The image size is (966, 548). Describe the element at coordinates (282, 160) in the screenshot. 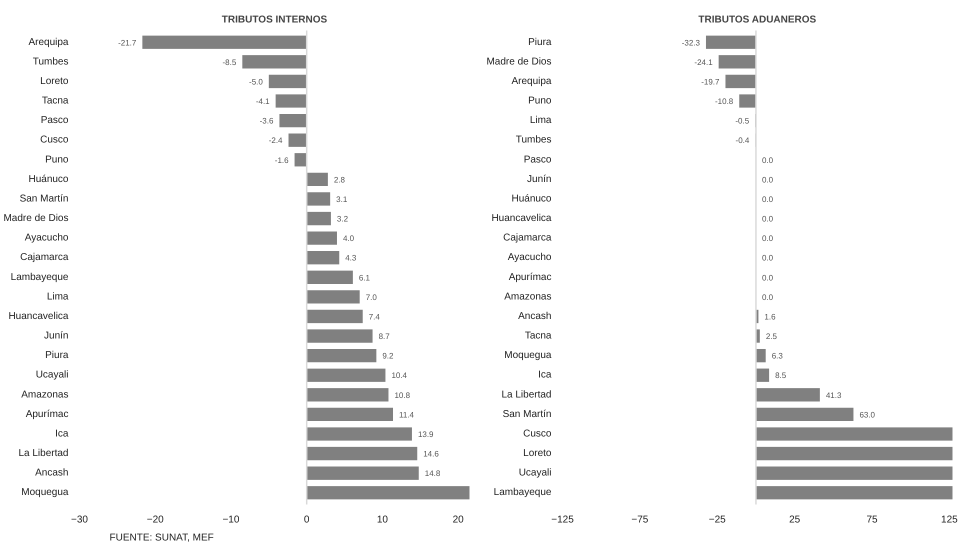

I see `data-label: -1.6` at that location.